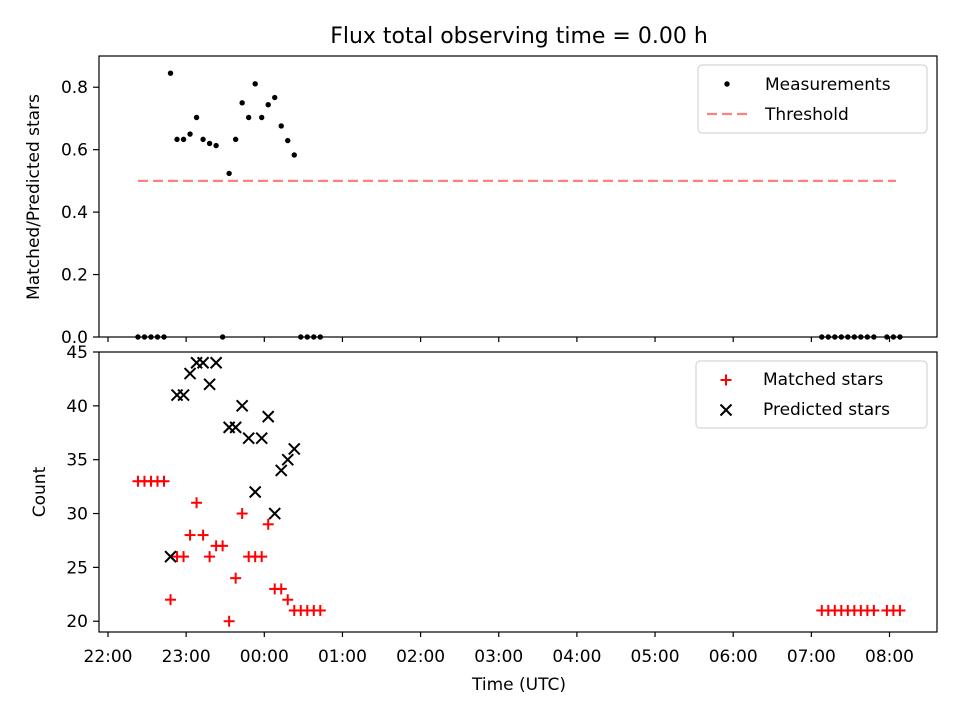  I want to click on x-tick-label: 08:00, so click(889, 657).